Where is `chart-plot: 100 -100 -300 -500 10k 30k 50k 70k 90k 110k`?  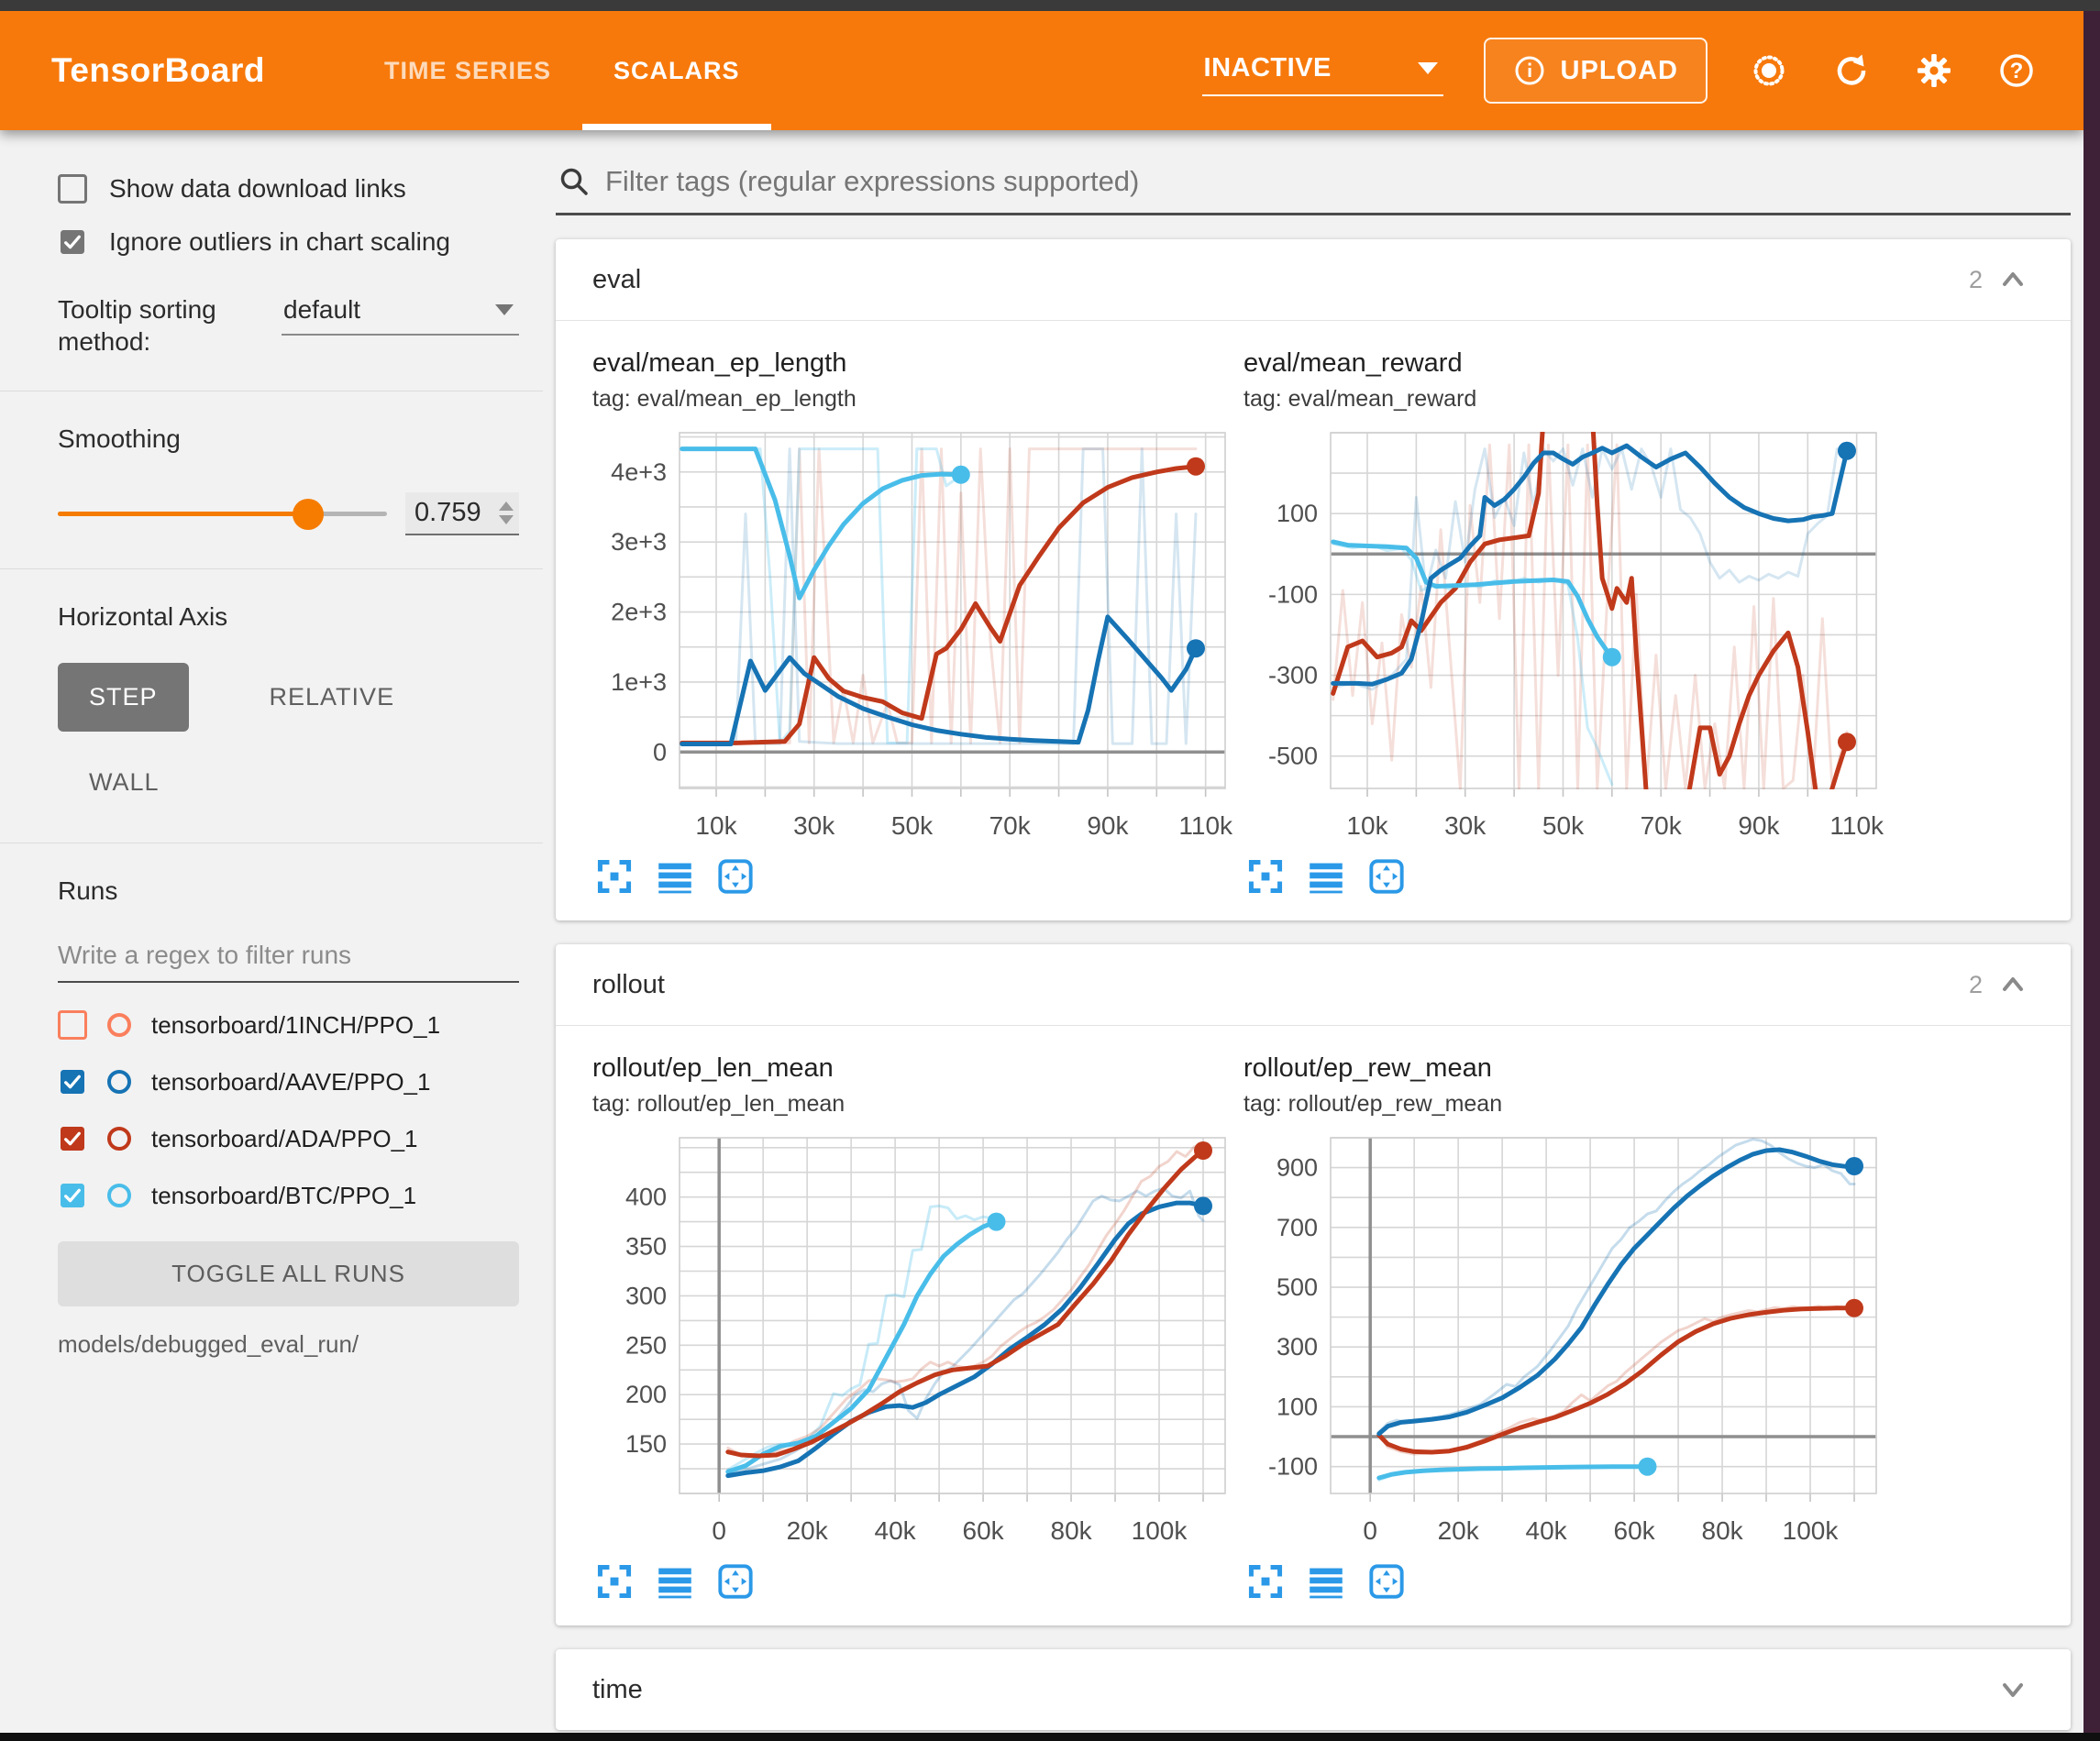 chart-plot: 100 -100 -300 -500 10k 30k 50k 70k 90k 110k is located at coordinates (1564, 639).